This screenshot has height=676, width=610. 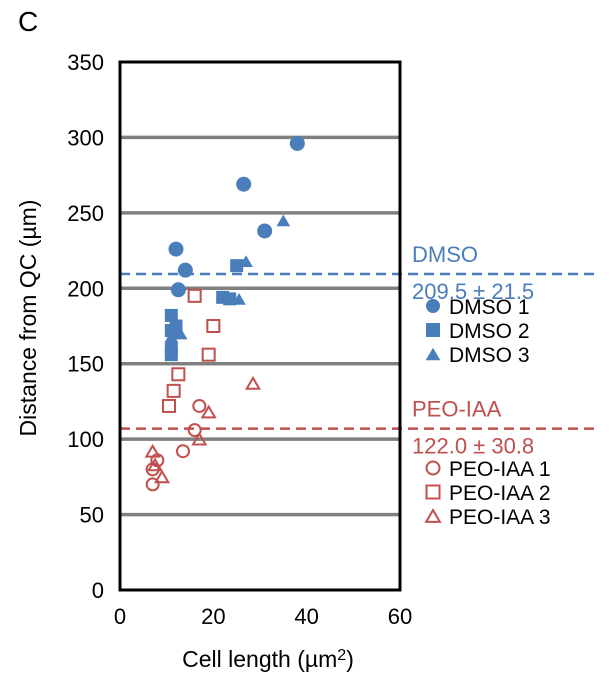 I want to click on y-tick-label: 0, so click(x=98, y=590).